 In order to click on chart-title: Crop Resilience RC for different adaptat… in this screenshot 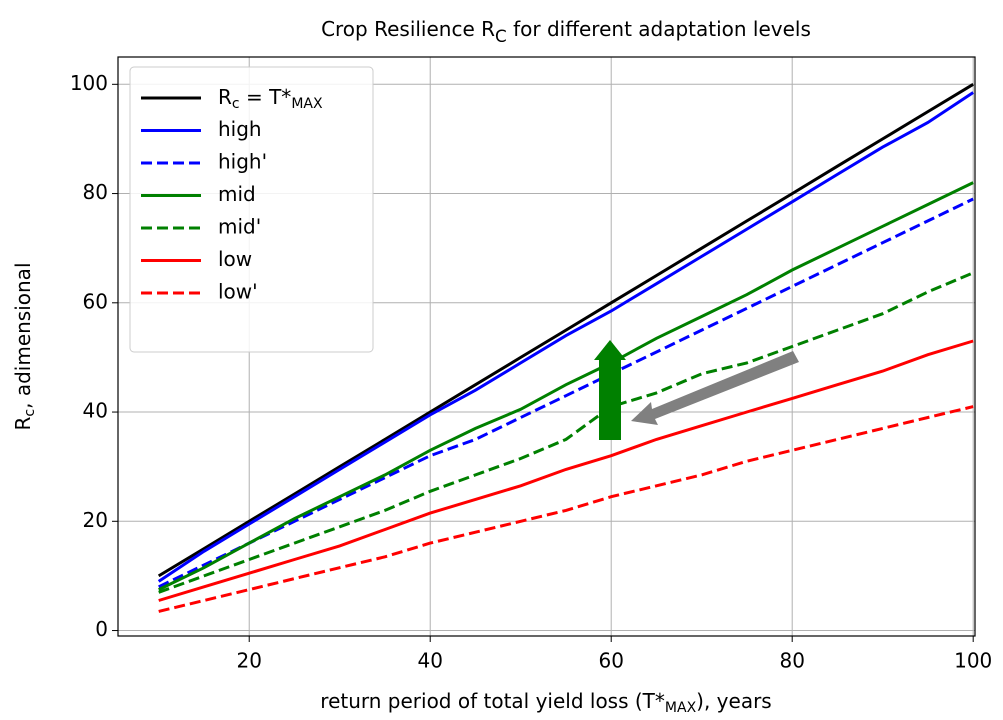, I will do `click(566, 32)`.